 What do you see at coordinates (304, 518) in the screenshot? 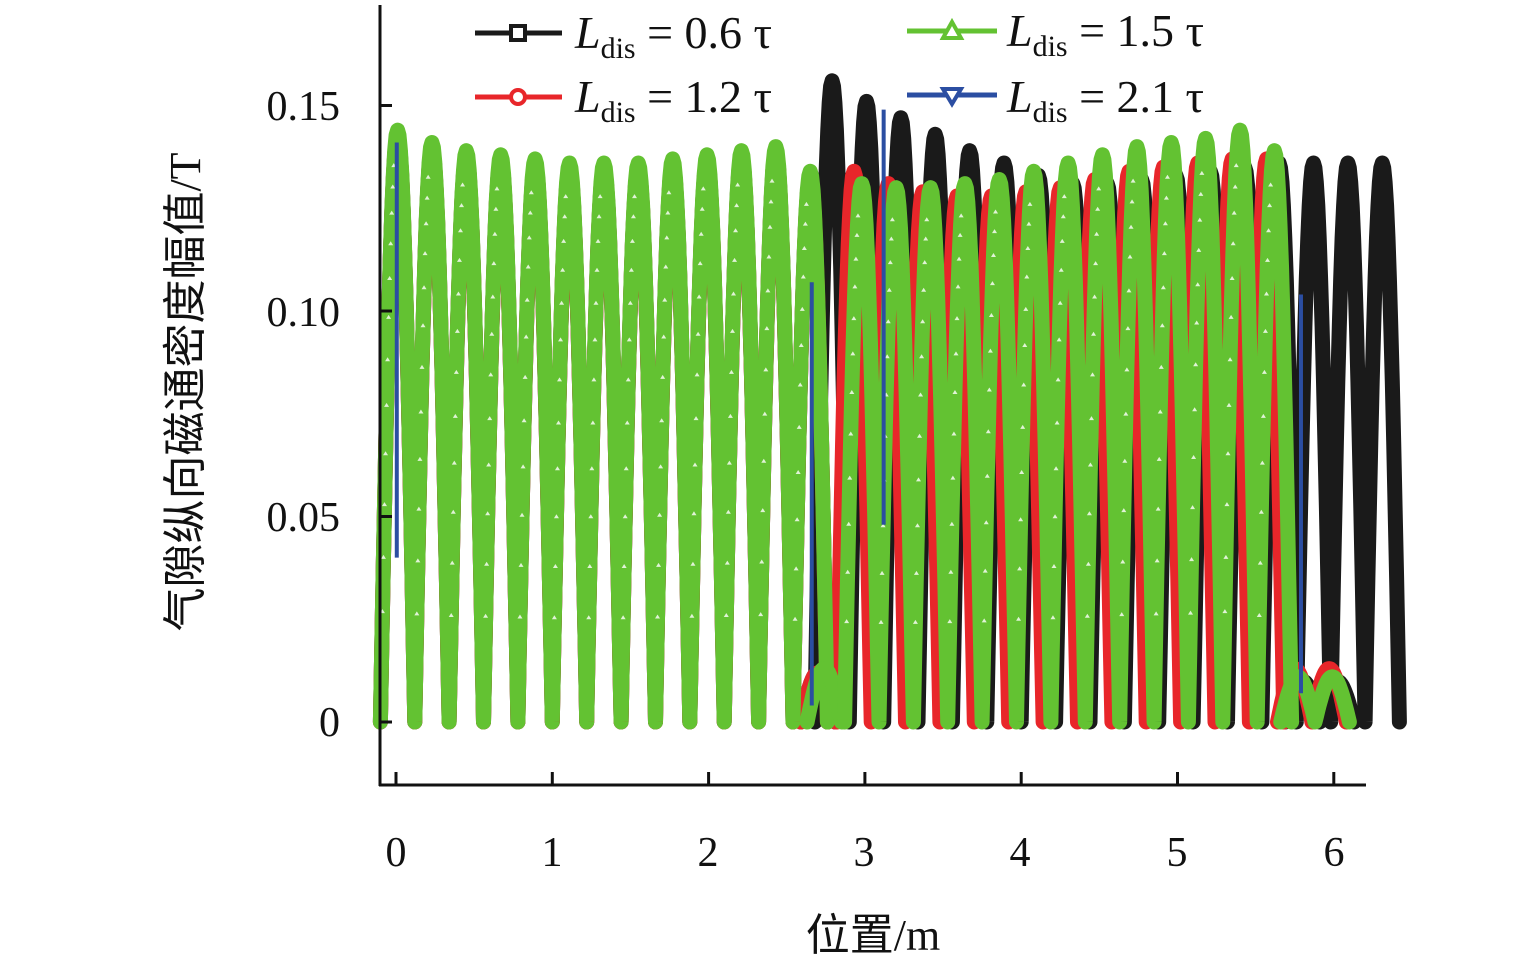
I see `y-tick-label: 0.05` at bounding box center [304, 518].